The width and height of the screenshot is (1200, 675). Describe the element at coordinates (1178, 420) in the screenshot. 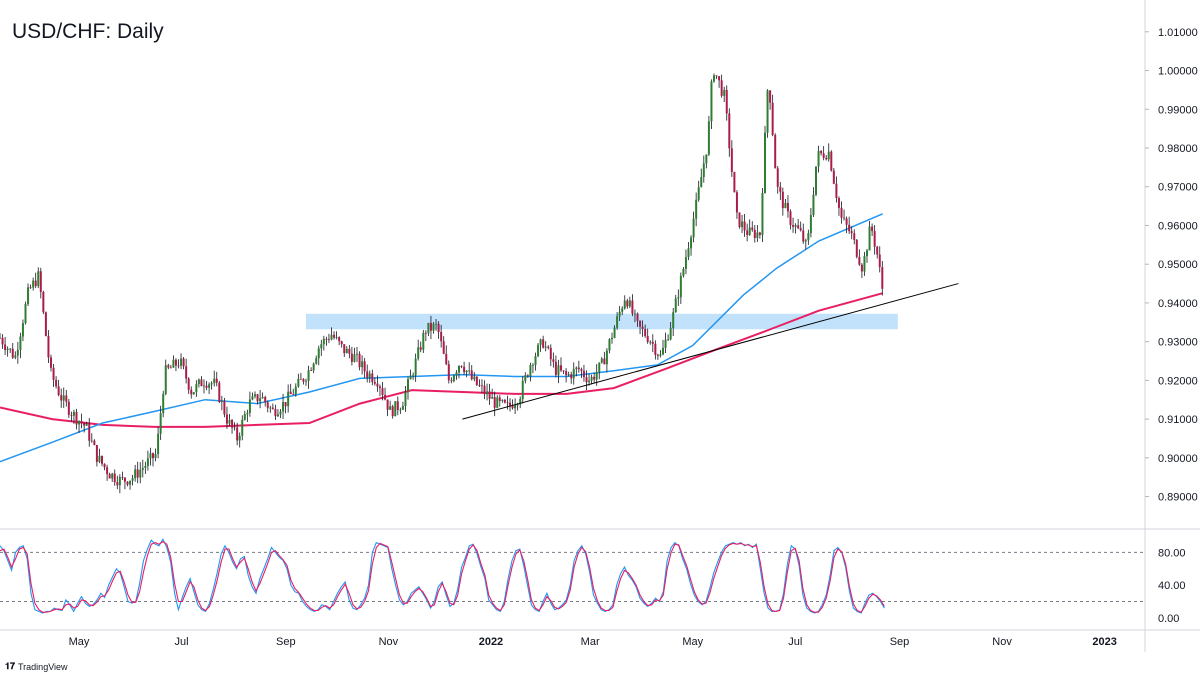

I see `price-tick-label: 0.91000` at that location.